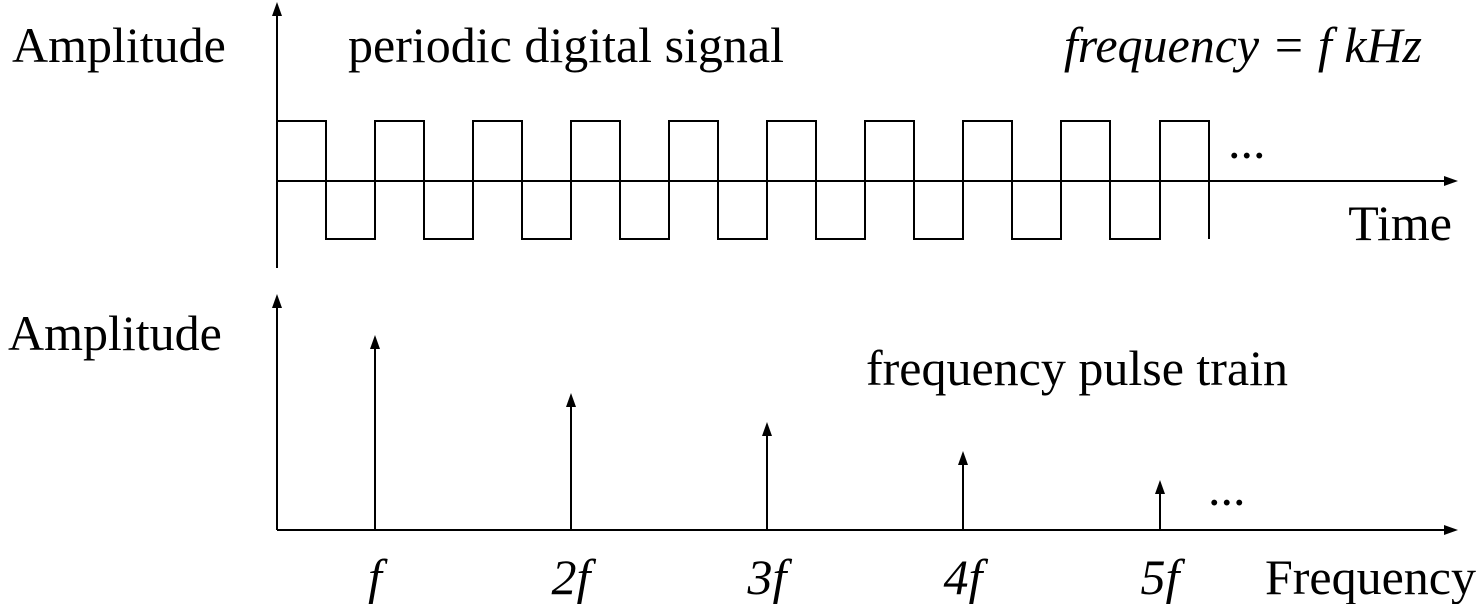 Image resolution: width=1484 pixels, height=604 pixels. What do you see at coordinates (770, 576) in the screenshot?
I see `harmonic-label: 3f` at bounding box center [770, 576].